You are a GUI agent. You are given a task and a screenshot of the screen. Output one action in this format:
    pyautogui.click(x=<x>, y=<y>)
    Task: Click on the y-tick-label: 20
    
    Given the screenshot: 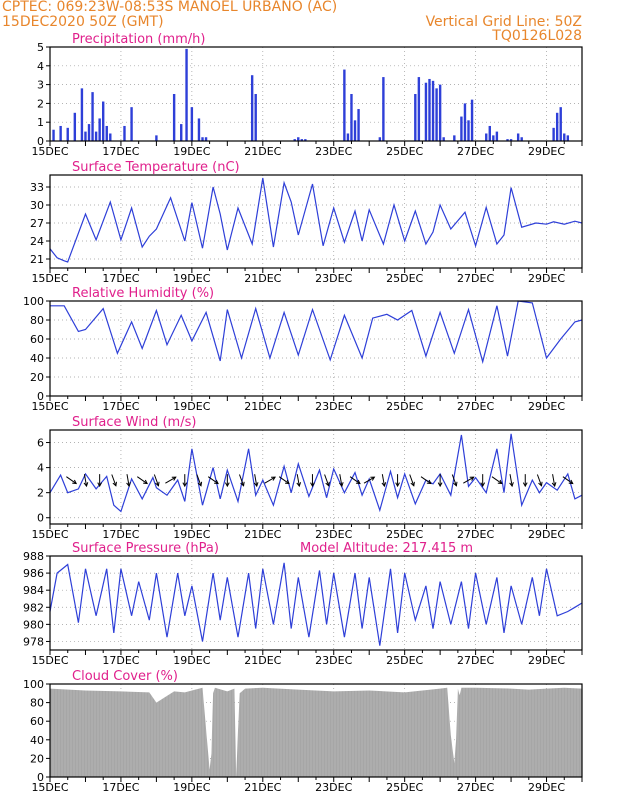 What is the action you would take?
    pyautogui.click(x=37, y=758)
    